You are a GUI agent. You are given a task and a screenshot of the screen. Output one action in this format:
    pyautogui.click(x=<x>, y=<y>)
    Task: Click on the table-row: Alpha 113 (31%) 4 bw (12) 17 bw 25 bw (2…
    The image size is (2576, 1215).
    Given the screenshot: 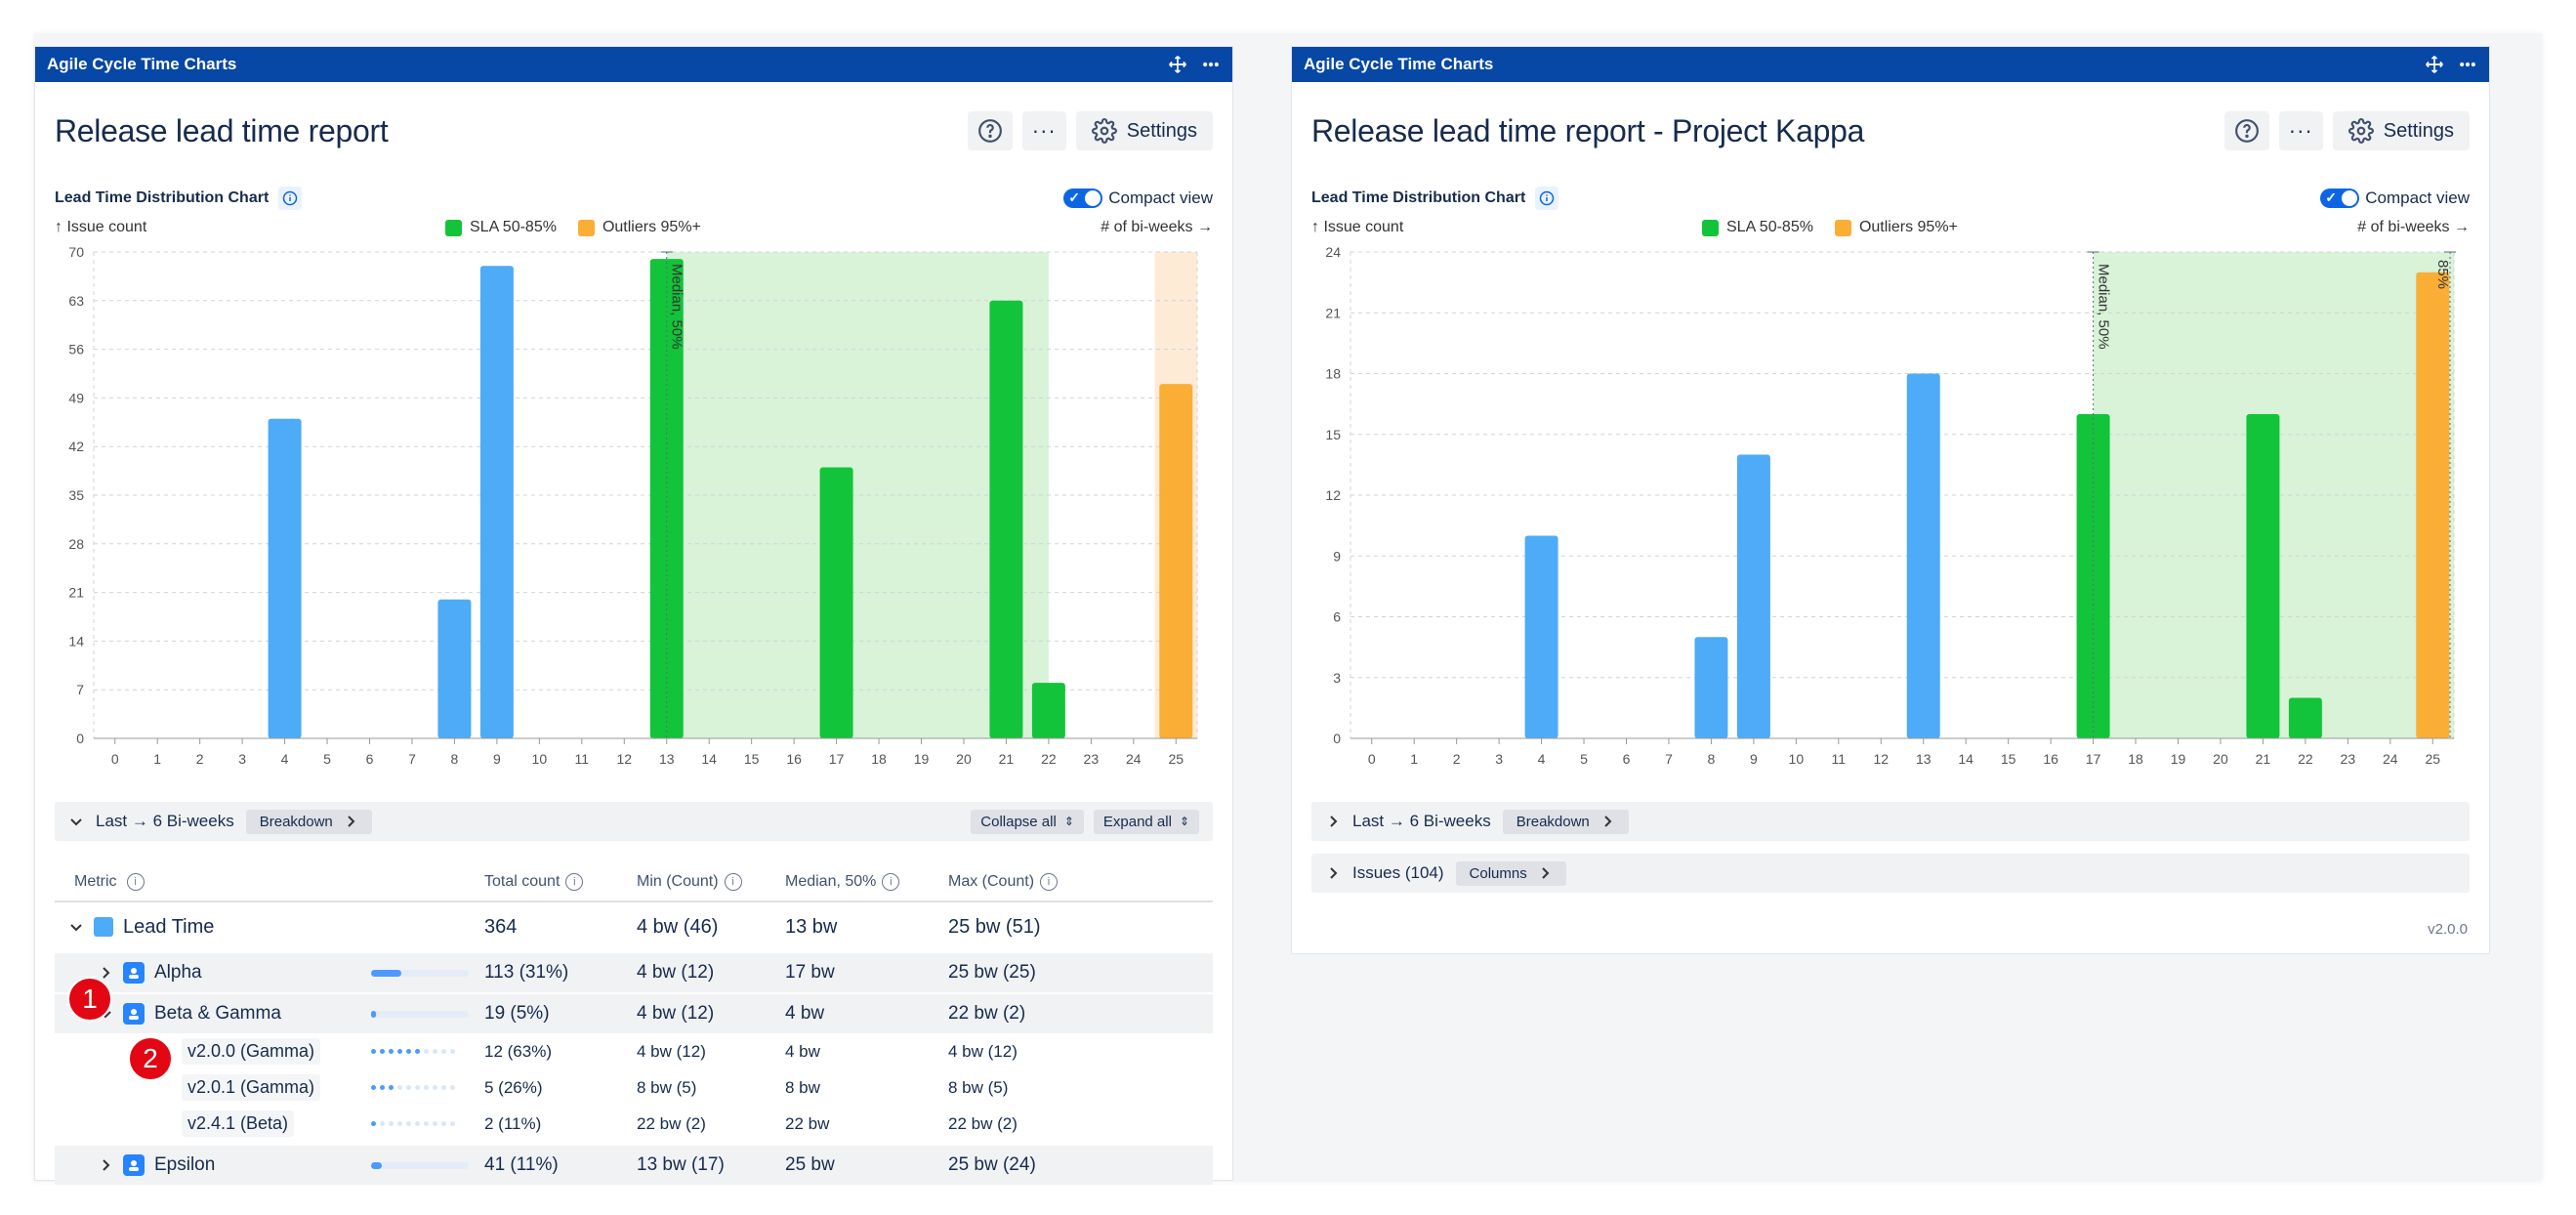 What is the action you would take?
    pyautogui.click(x=634, y=972)
    